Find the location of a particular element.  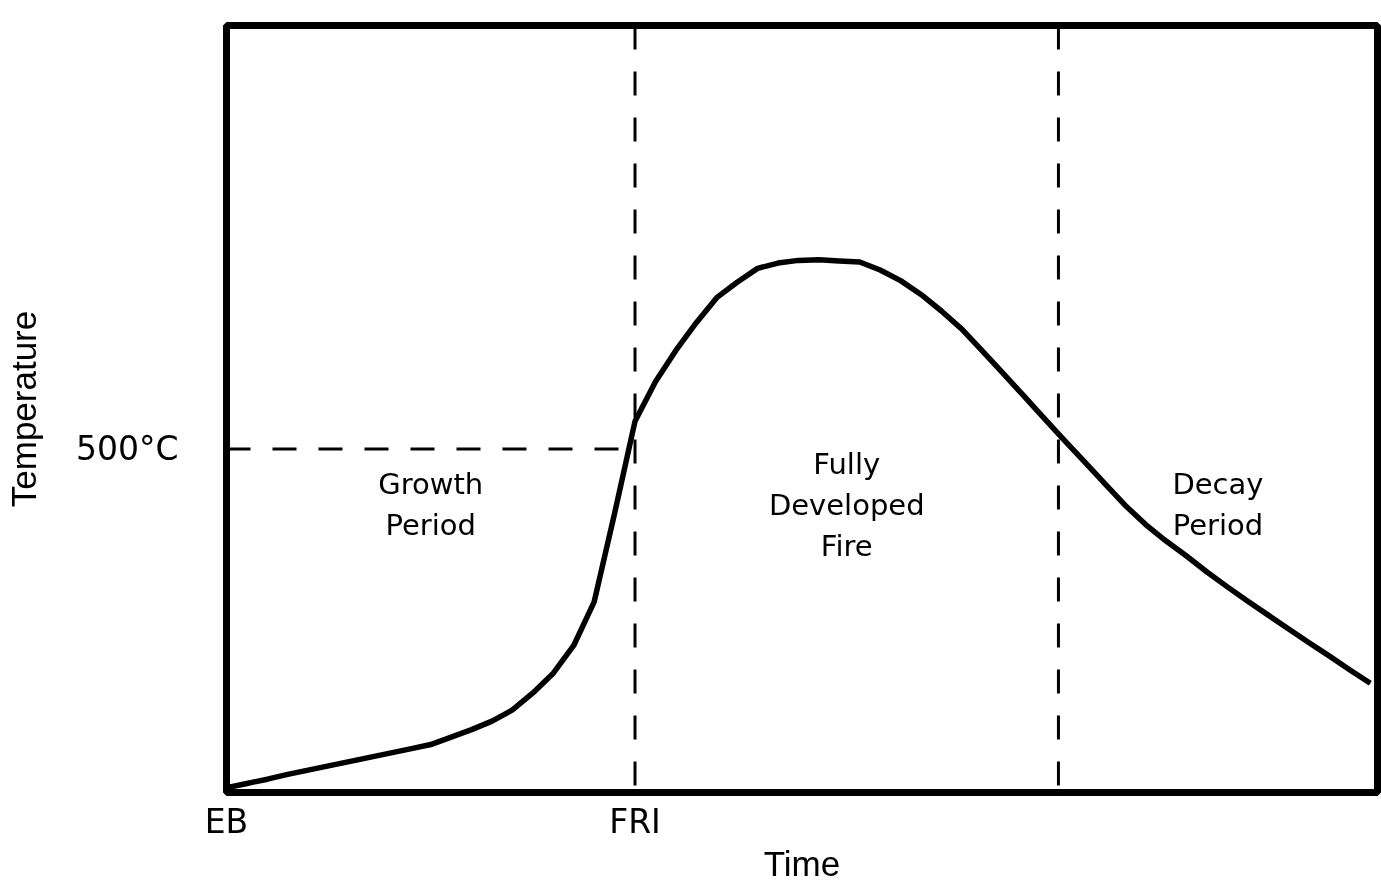

annotation: 500°C is located at coordinates (127, 449).